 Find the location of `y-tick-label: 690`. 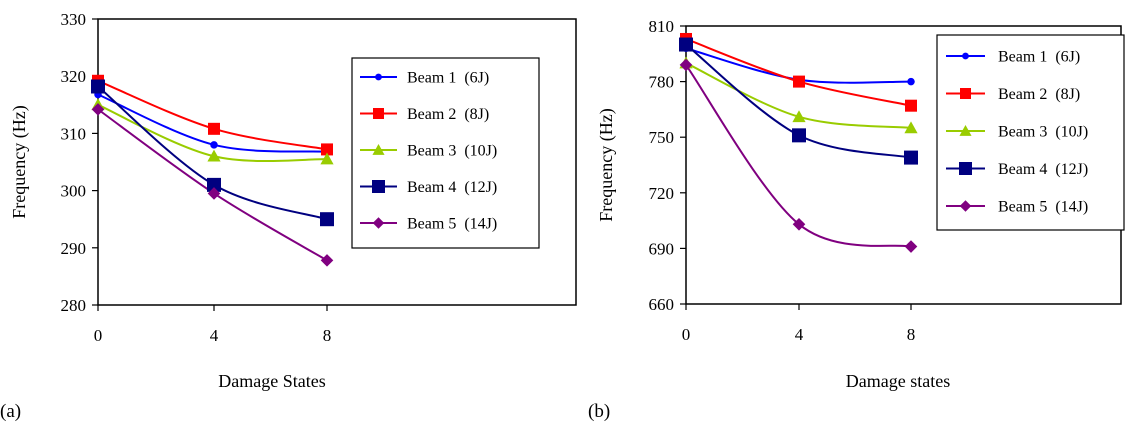

y-tick-label: 690 is located at coordinates (662, 248).